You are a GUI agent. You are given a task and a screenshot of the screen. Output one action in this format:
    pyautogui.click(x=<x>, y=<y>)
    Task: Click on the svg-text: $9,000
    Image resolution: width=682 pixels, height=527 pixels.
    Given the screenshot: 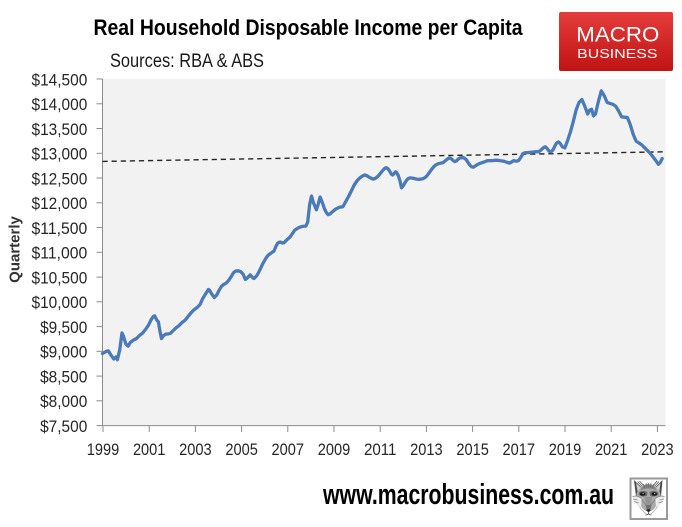 What is the action you would take?
    pyautogui.click(x=63, y=352)
    